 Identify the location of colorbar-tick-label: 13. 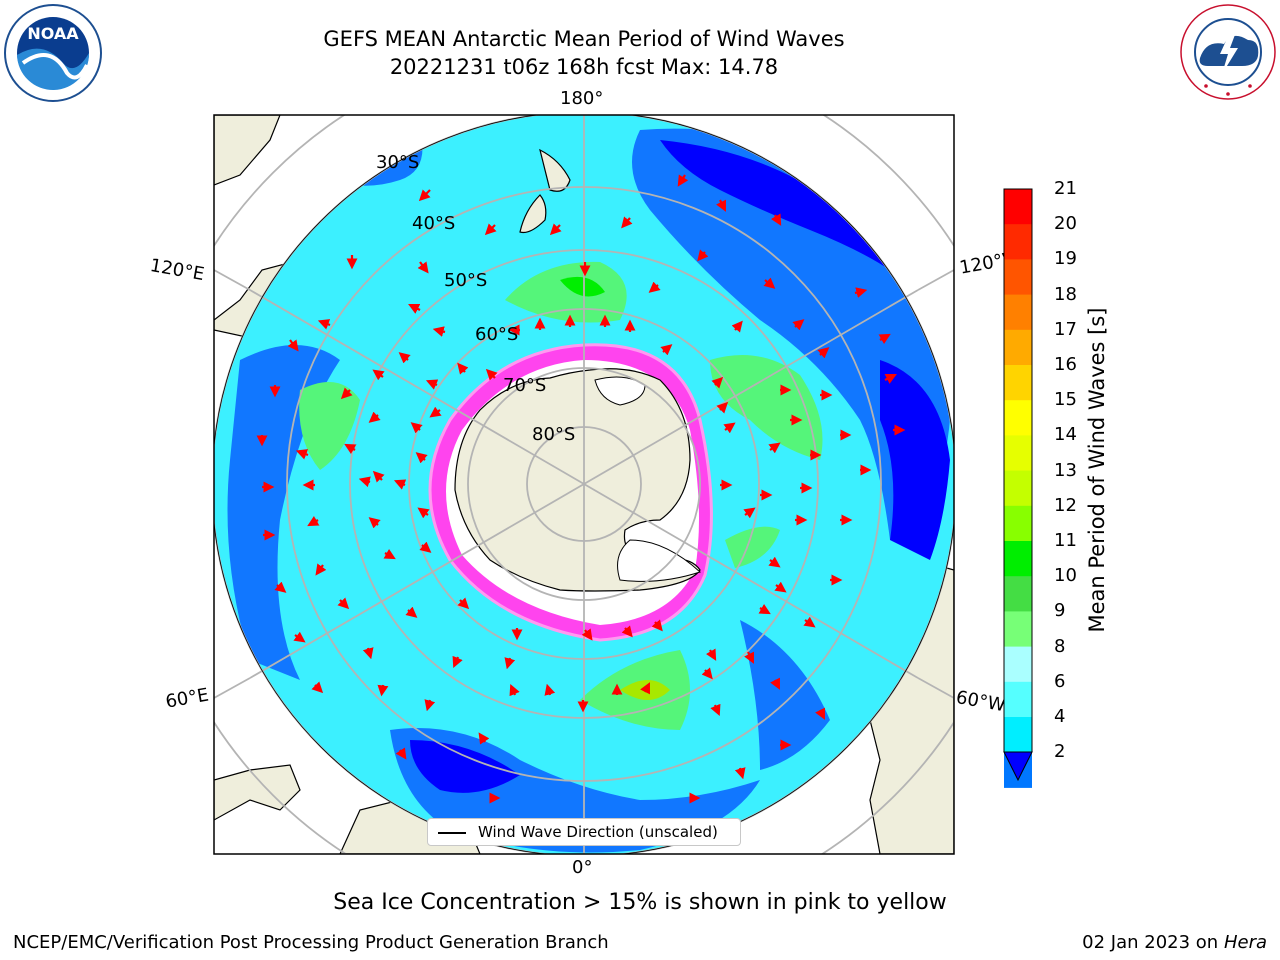
(1065, 470).